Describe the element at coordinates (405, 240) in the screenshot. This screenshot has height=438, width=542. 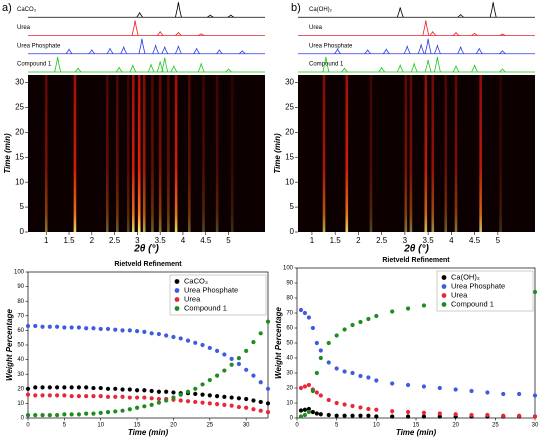
I see `x-tick-label: 3` at that location.